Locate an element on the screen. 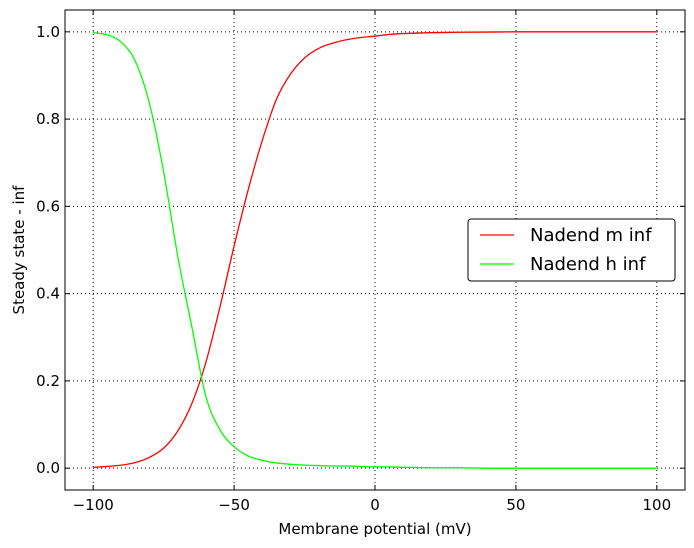 The width and height of the screenshot is (694, 548). x-tick-label: 50 is located at coordinates (515, 505).